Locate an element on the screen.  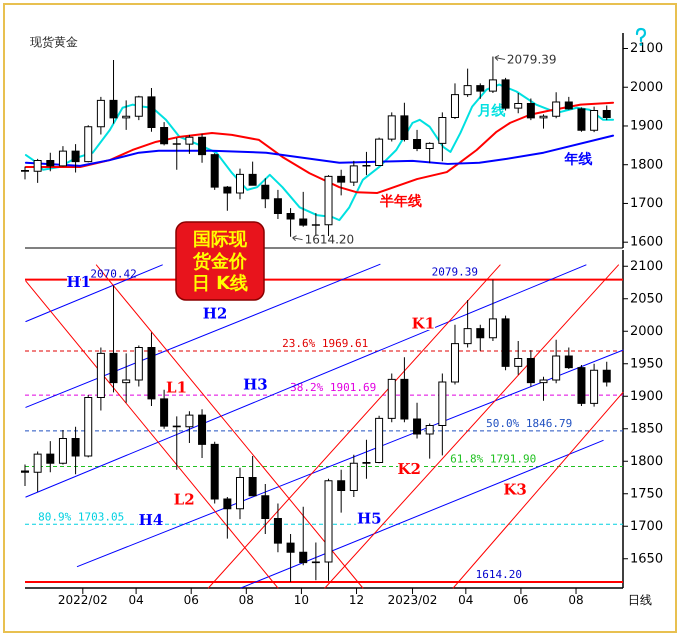
y-tick-label: 2100 is located at coordinates (647, 48).